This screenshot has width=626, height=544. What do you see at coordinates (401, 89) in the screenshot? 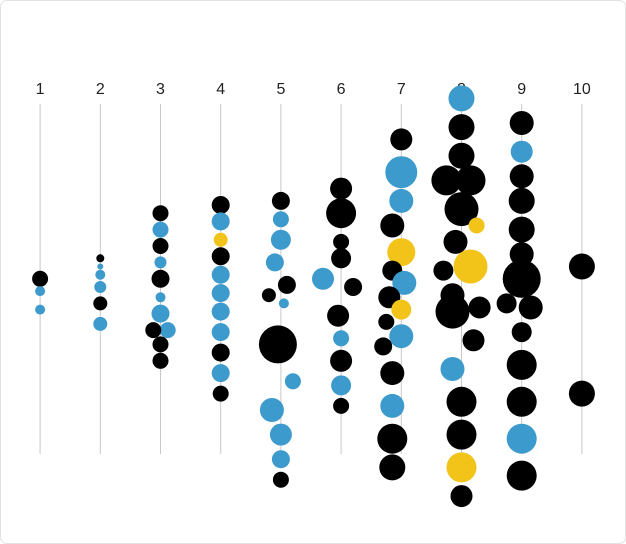
I see `x-tick-label-7: 7` at bounding box center [401, 89].